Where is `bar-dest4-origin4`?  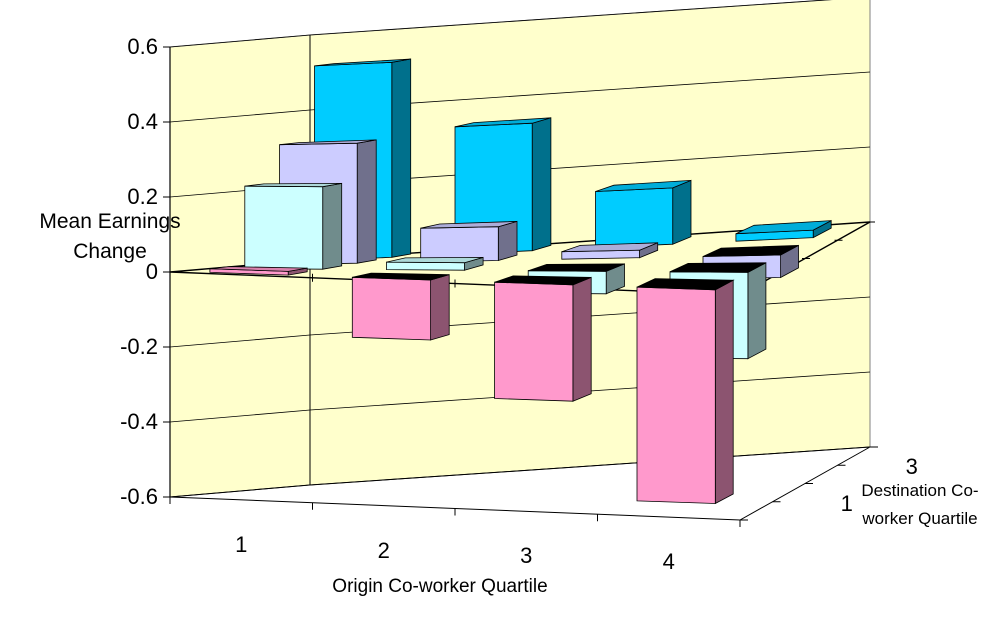
bar-dest4-origin4 is located at coordinates (783, 230).